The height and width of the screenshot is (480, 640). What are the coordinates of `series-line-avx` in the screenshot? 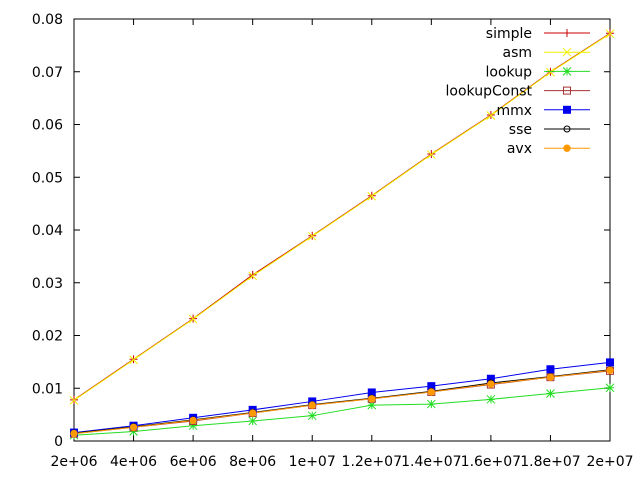 It's located at (342, 402).